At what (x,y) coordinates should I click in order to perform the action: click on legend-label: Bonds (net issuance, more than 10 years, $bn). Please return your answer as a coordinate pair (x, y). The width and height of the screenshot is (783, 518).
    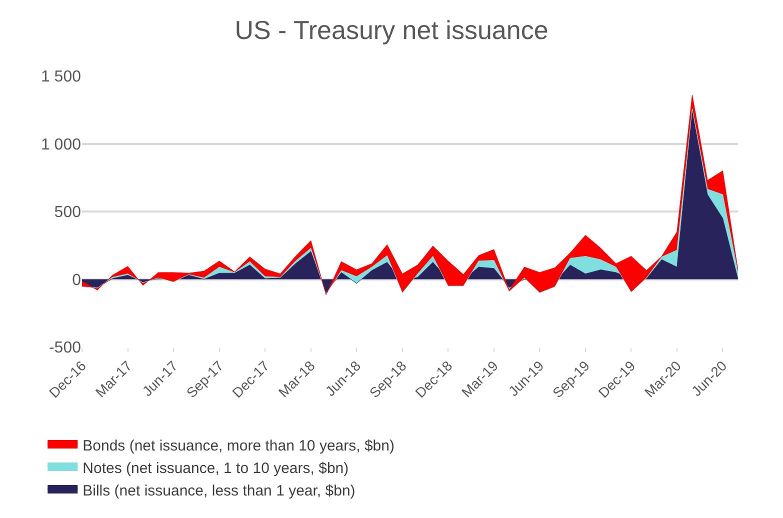
    Looking at the image, I should click on (238, 445).